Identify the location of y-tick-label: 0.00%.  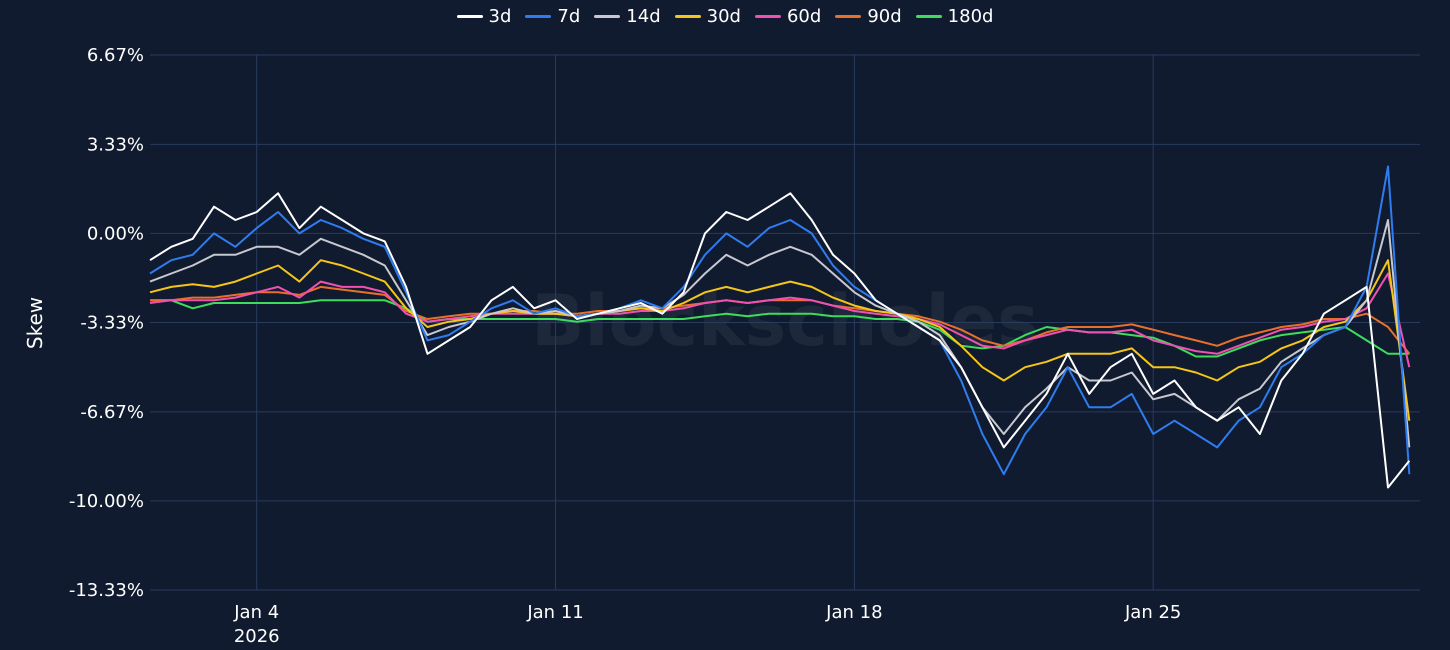
(115, 233).